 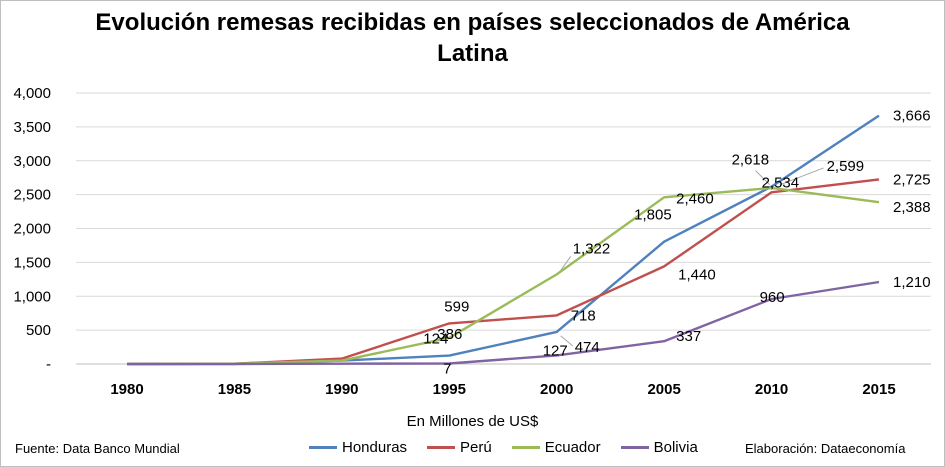 I want to click on data-label: 3,666, so click(x=912, y=116).